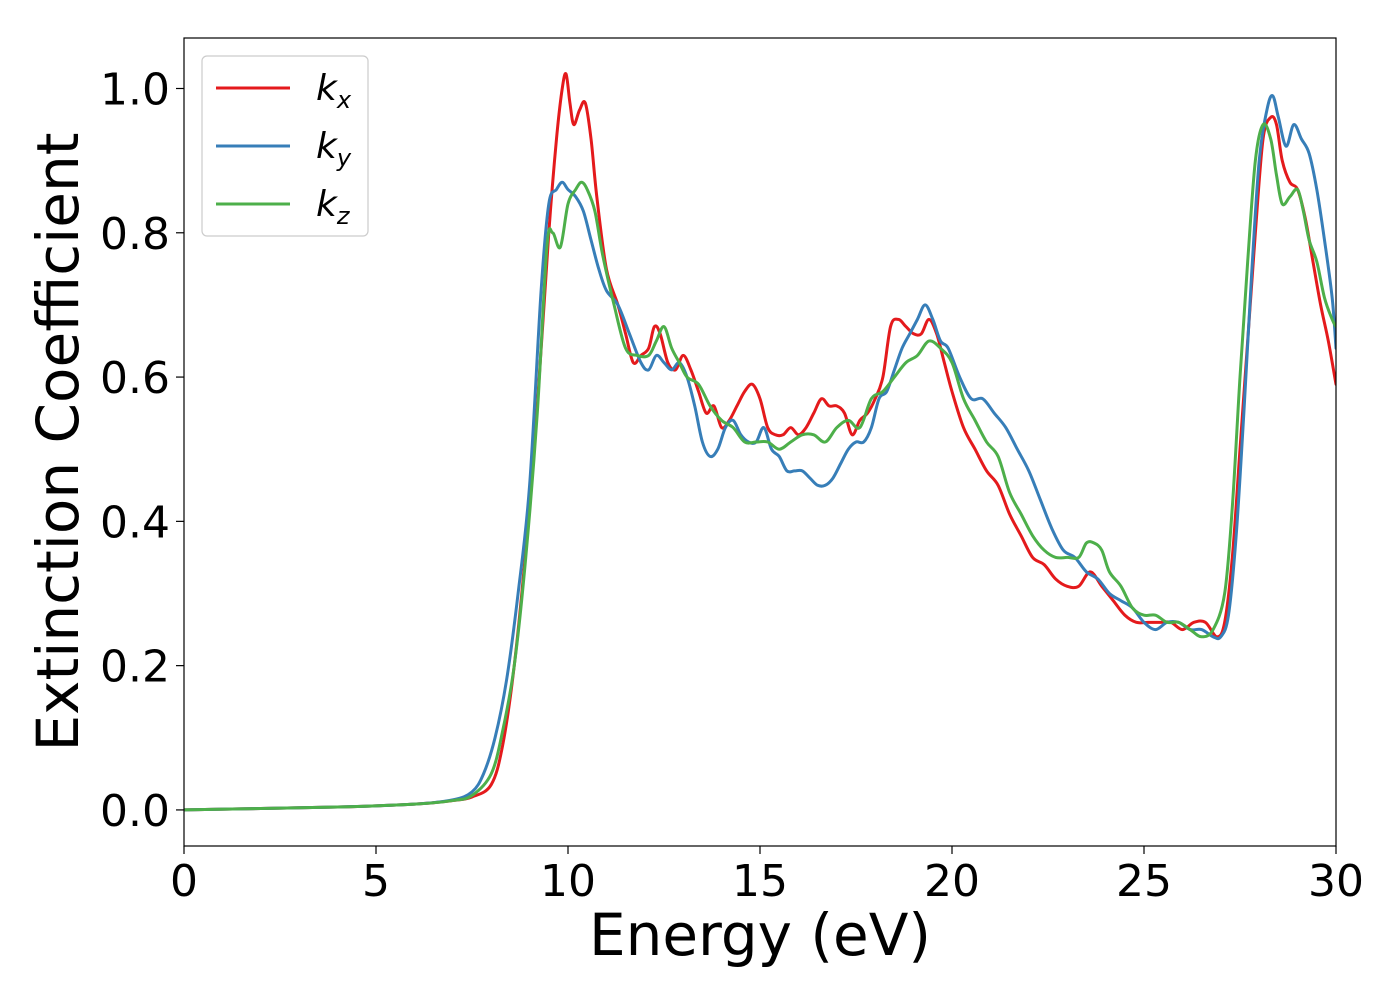 The width and height of the screenshot is (1400, 1000). What do you see at coordinates (135, 522) in the screenshot?
I see `y-tick-label: 0.4` at bounding box center [135, 522].